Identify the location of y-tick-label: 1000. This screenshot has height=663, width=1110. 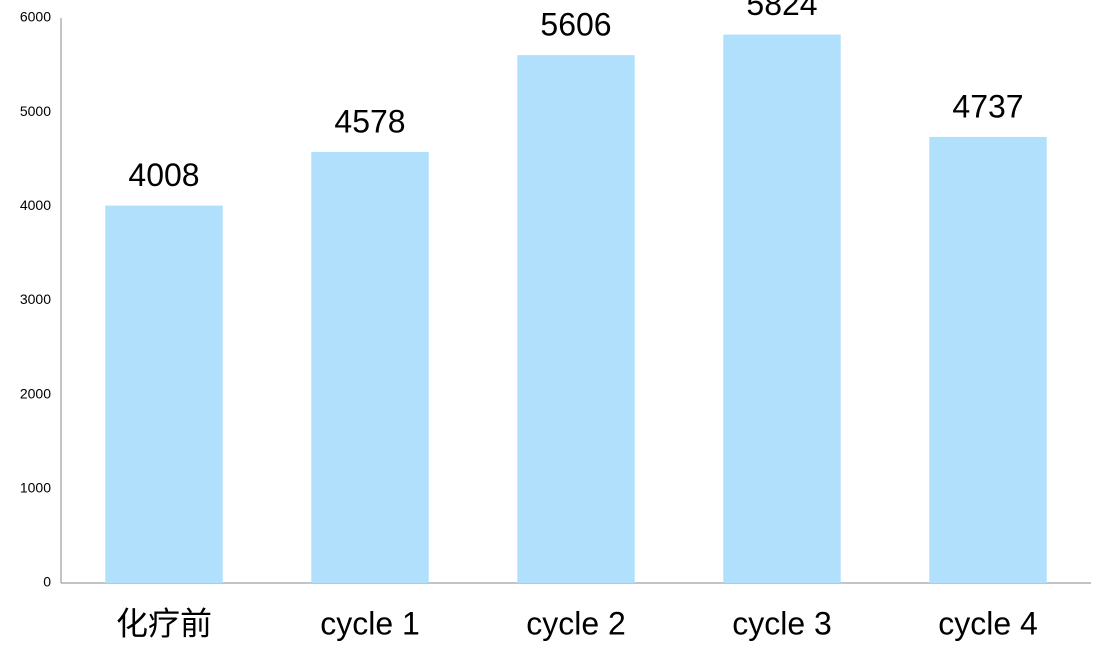
(35, 488).